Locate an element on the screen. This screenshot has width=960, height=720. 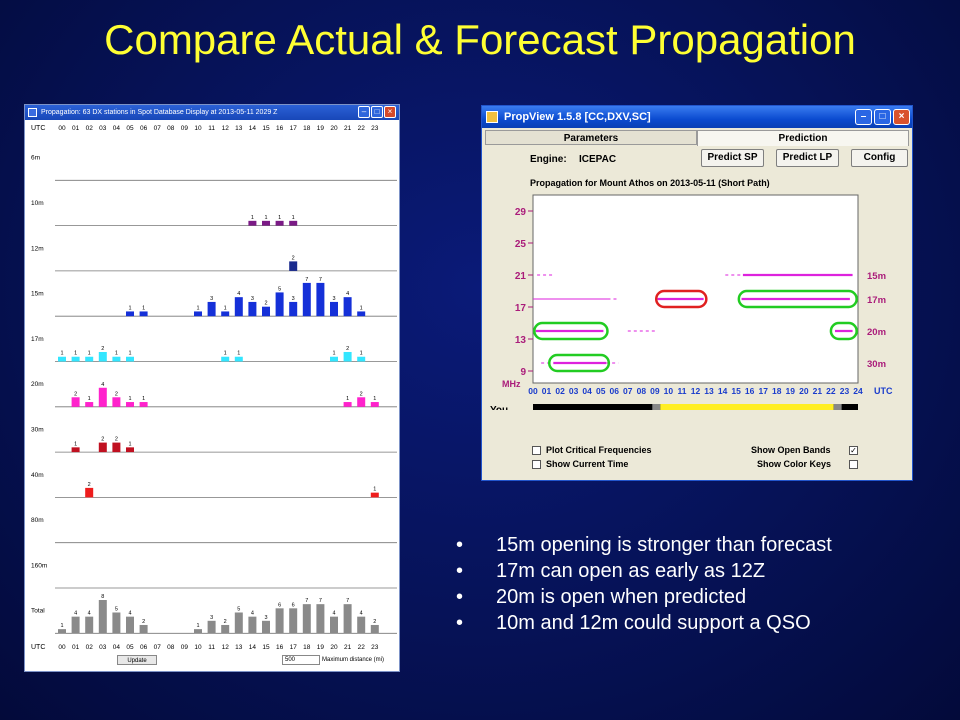
band-label: 6m is located at coordinates (35, 158).